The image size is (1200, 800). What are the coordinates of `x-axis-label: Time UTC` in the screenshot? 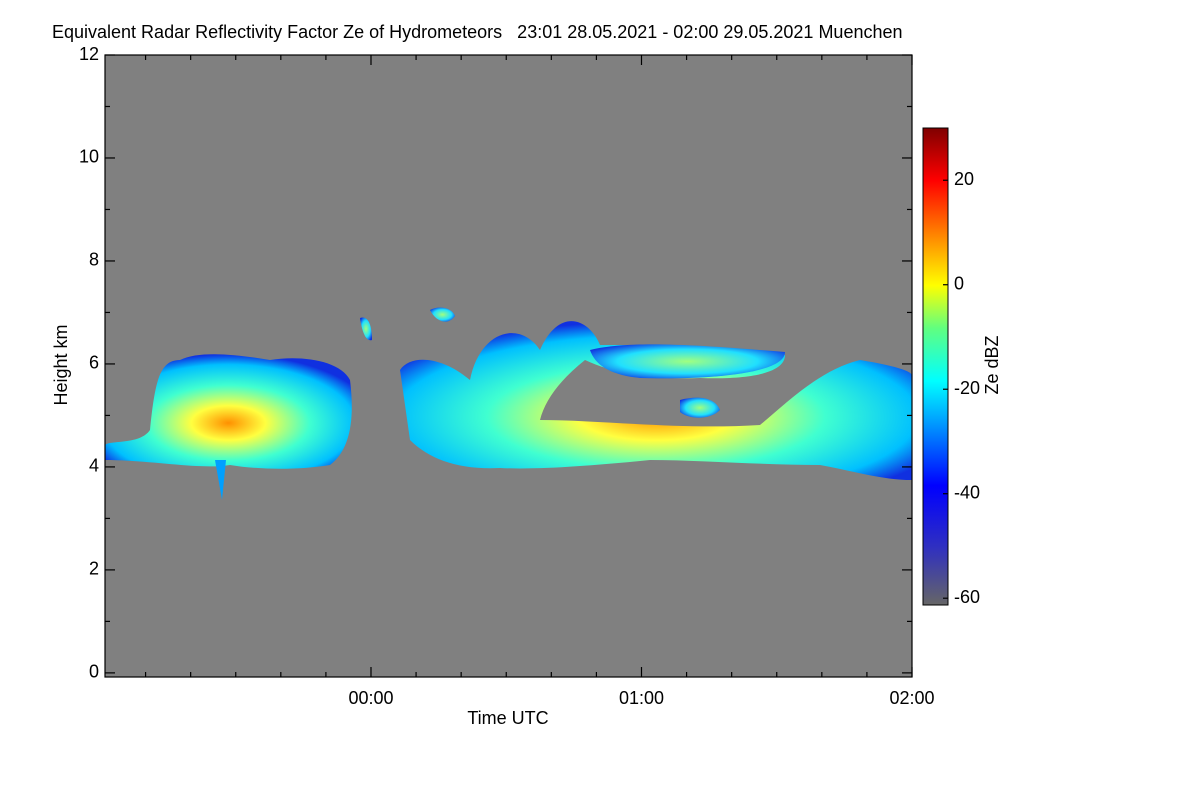 It's located at (507, 718).